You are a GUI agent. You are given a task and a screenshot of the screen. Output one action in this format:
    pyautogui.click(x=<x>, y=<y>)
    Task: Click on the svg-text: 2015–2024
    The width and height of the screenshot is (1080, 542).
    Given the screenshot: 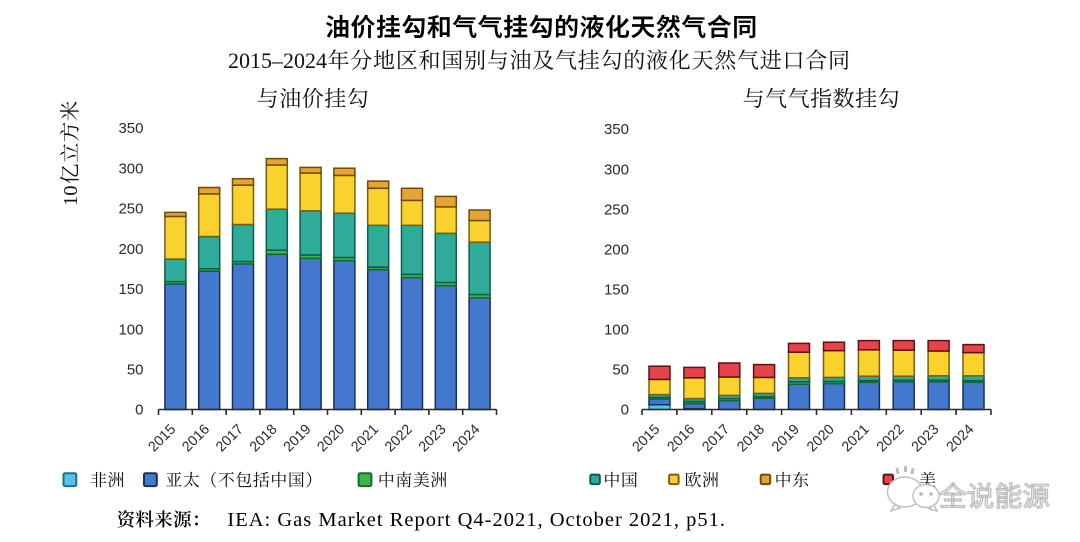 What is the action you would take?
    pyautogui.click(x=277, y=60)
    